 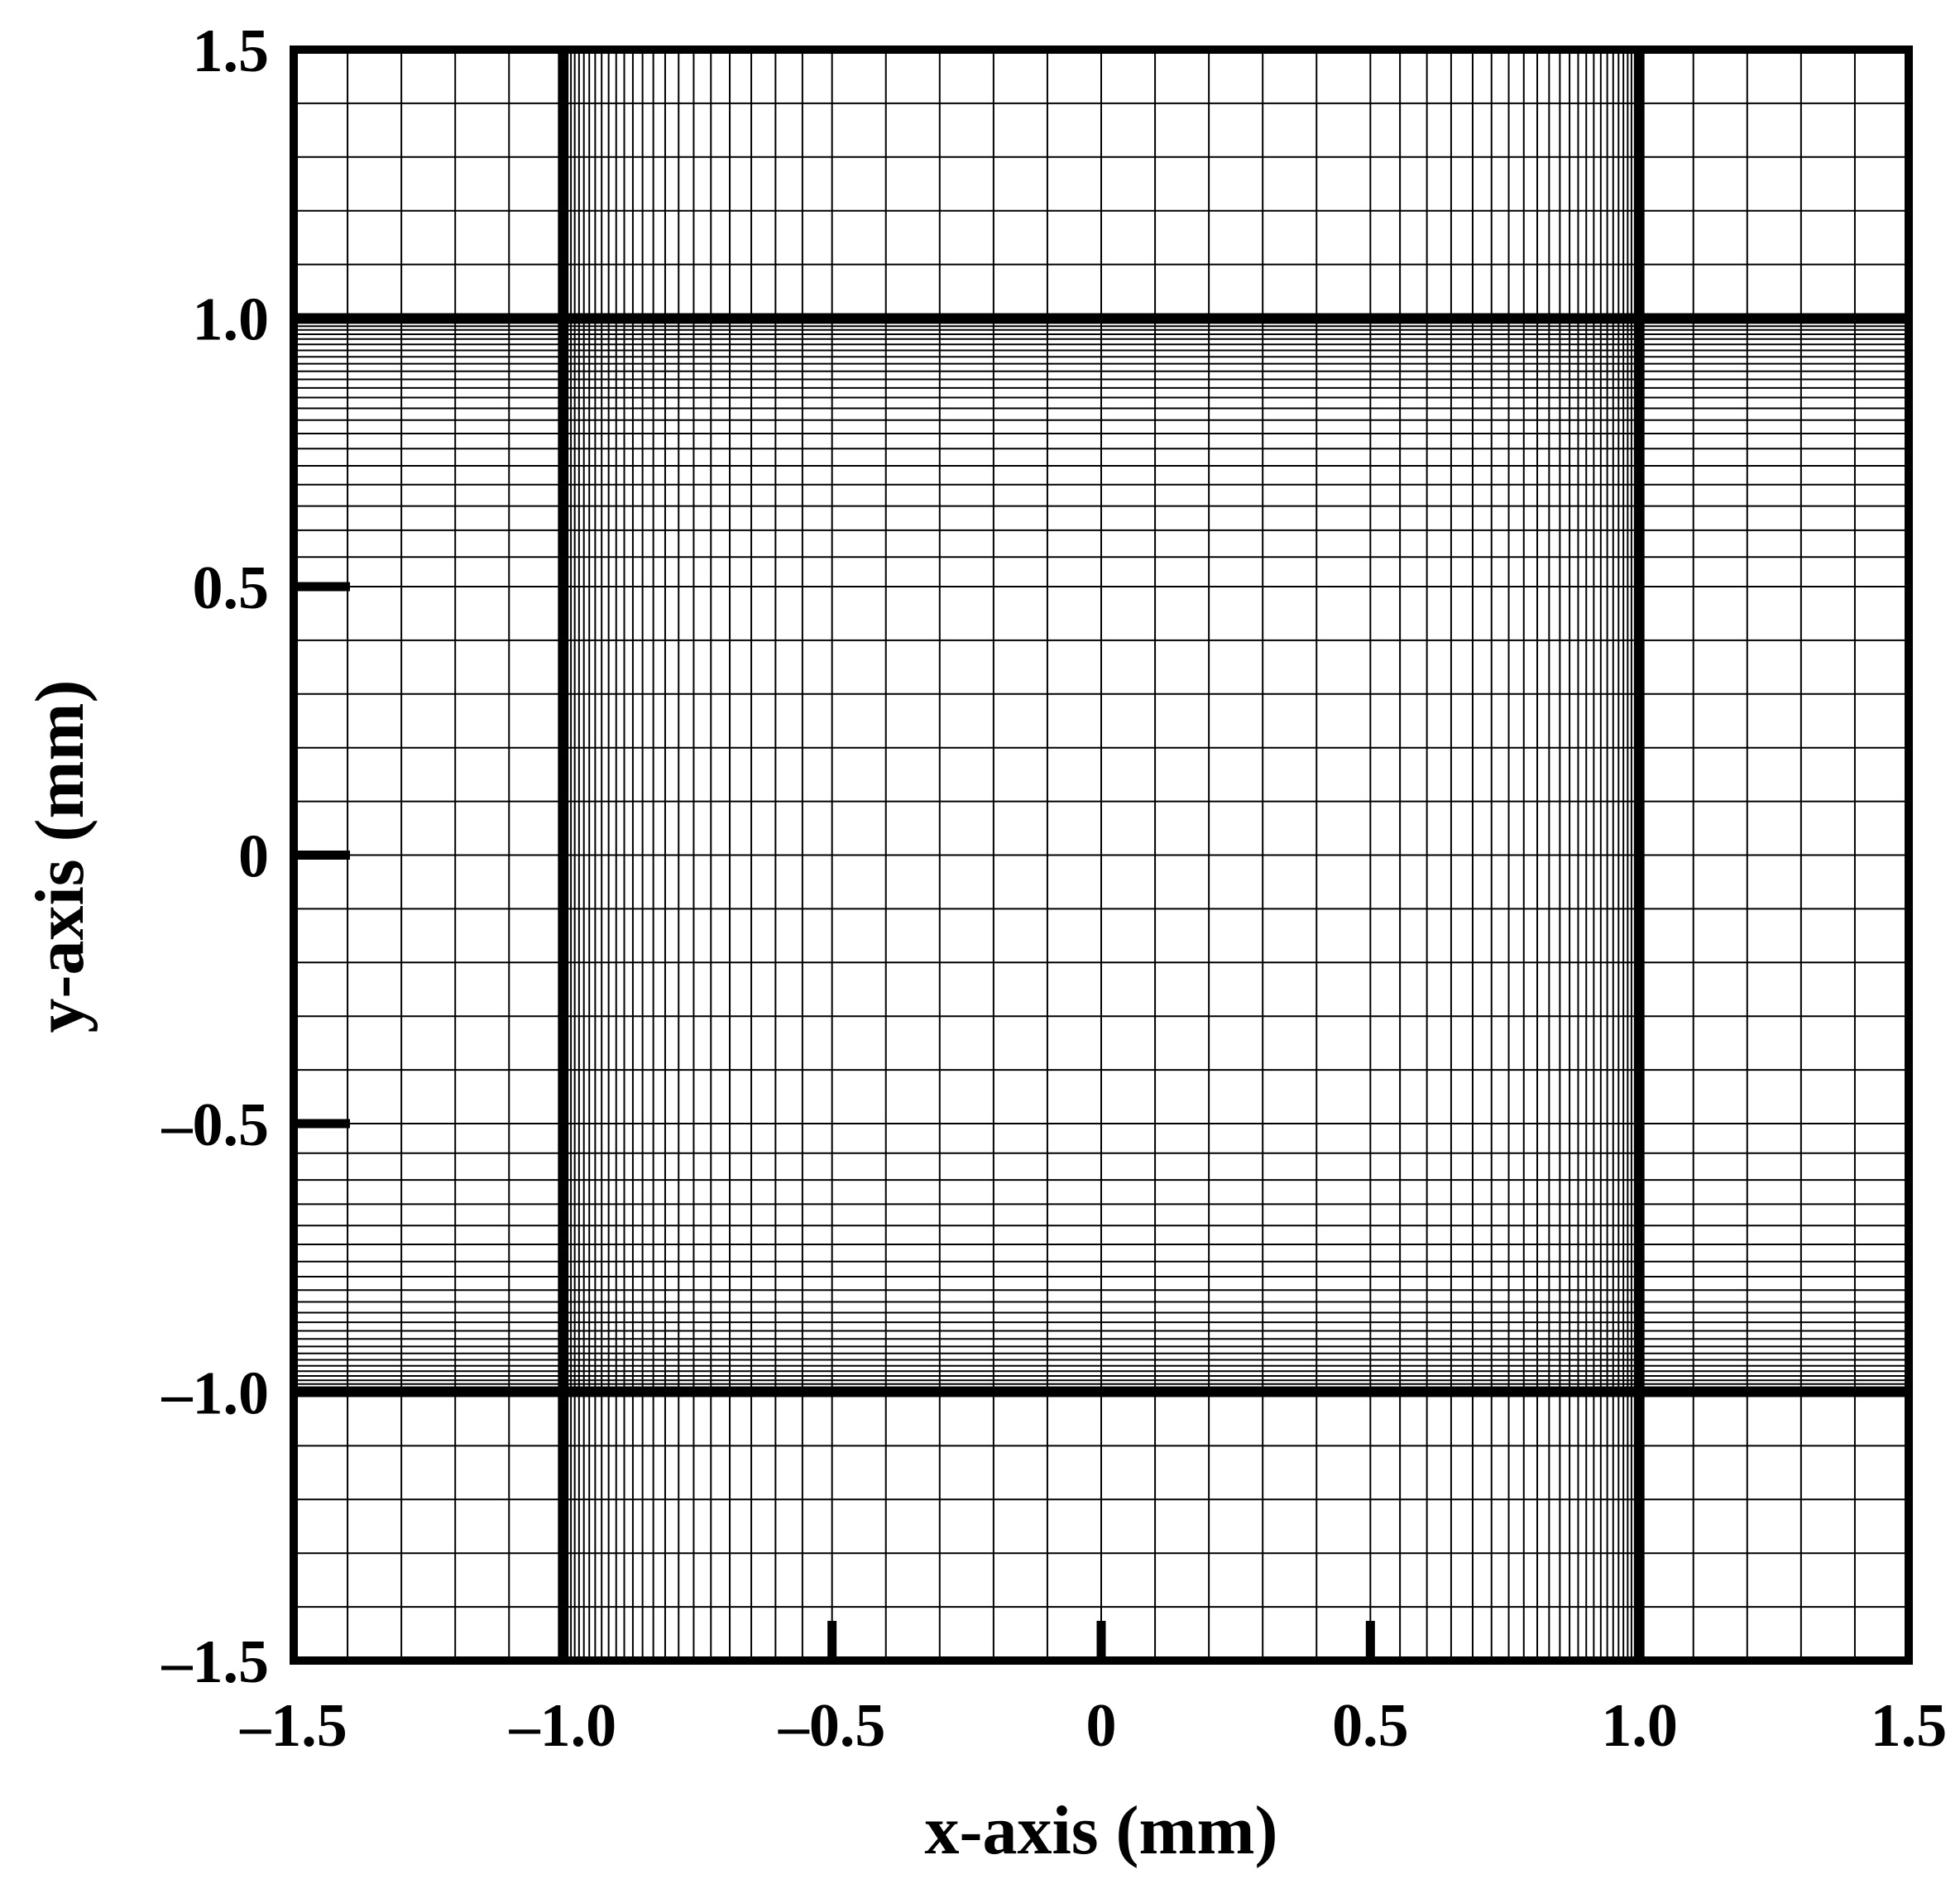 What do you see at coordinates (563, 1726) in the screenshot?
I see `x-tick-label: –1.0` at bounding box center [563, 1726].